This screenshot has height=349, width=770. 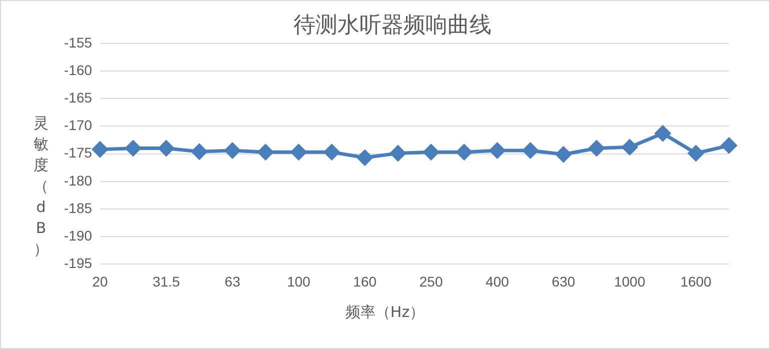 What do you see at coordinates (100, 281) in the screenshot?
I see `x-tick-label: 20` at bounding box center [100, 281].